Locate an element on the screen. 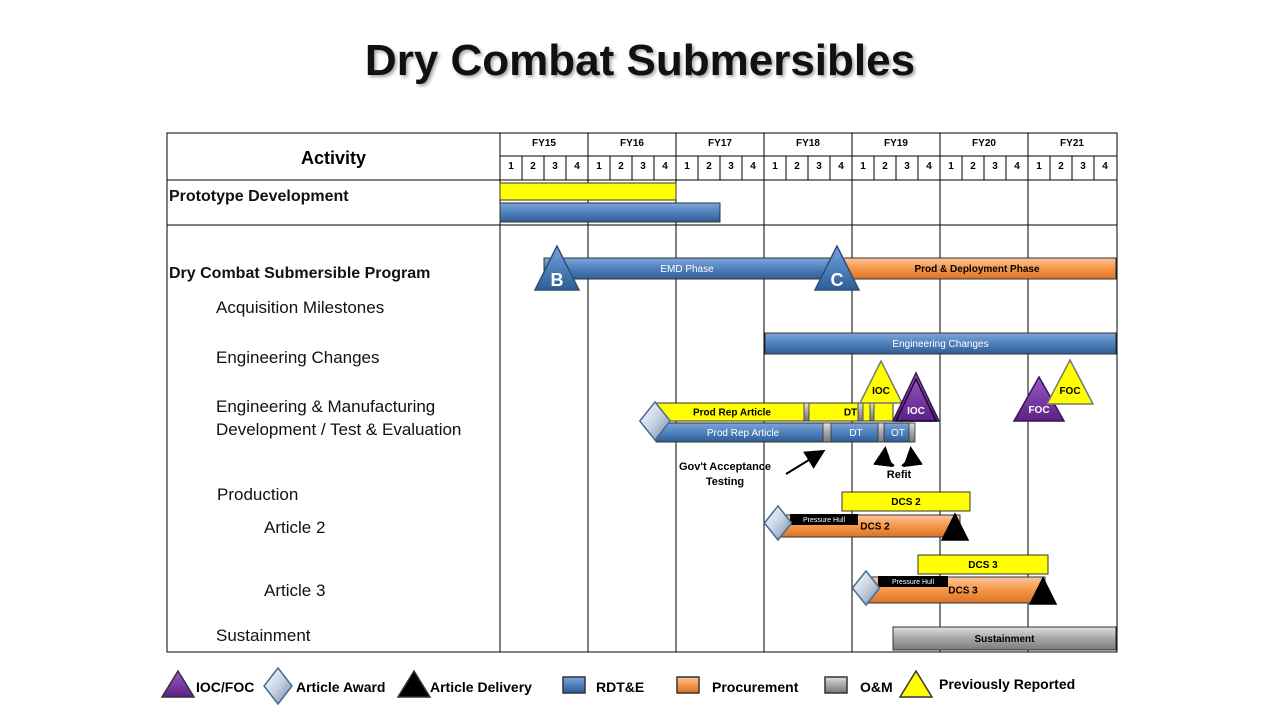 This screenshot has width=1280, height=720. legend-label-rdte: RDT&E is located at coordinates (620, 687).